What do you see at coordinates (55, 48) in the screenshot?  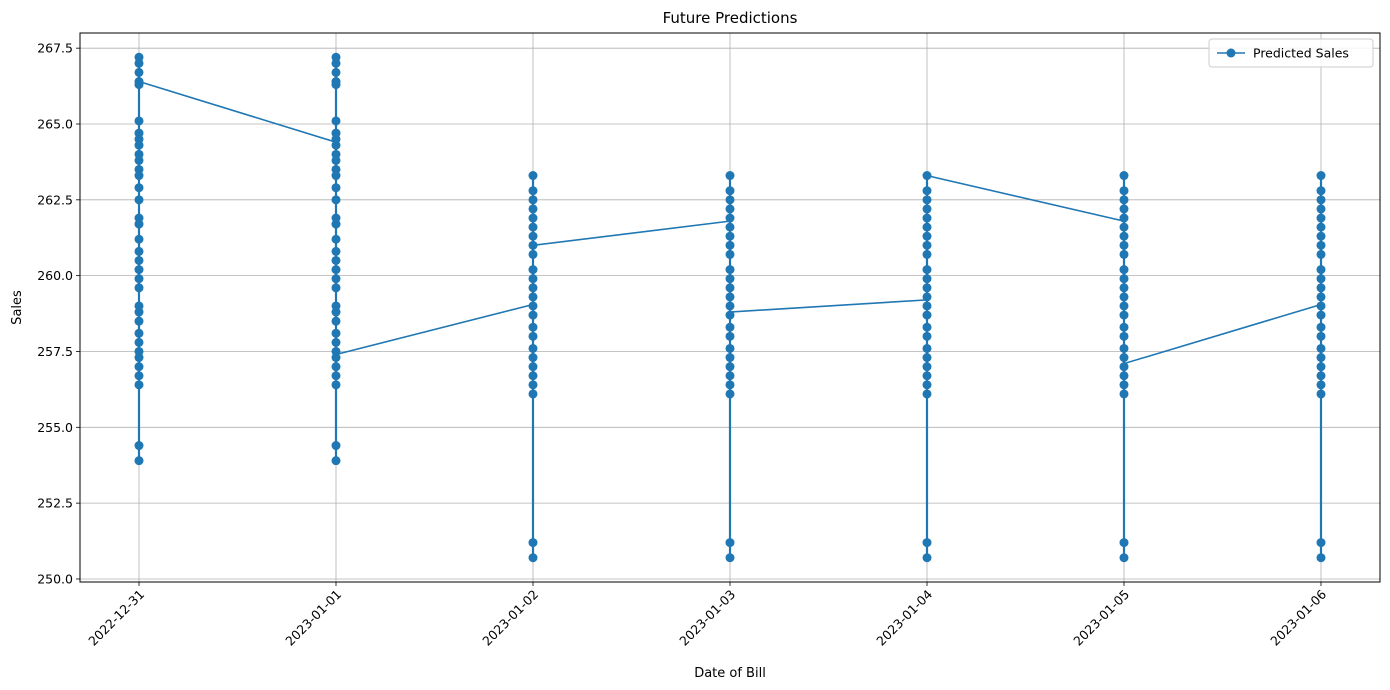 I see `y-tick-label: 267.5` at bounding box center [55, 48].